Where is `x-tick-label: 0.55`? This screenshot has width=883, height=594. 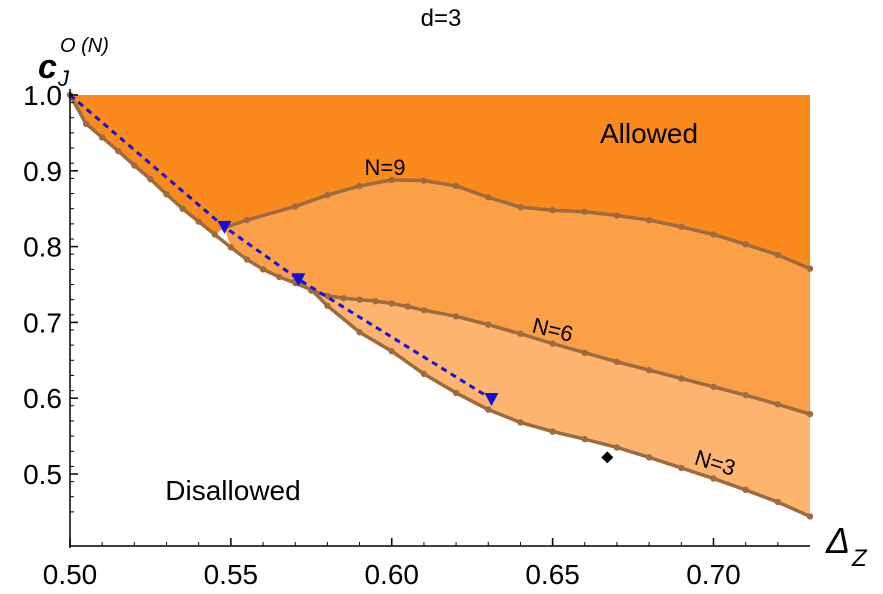
x-tick-label: 0.55 is located at coordinates (231, 574).